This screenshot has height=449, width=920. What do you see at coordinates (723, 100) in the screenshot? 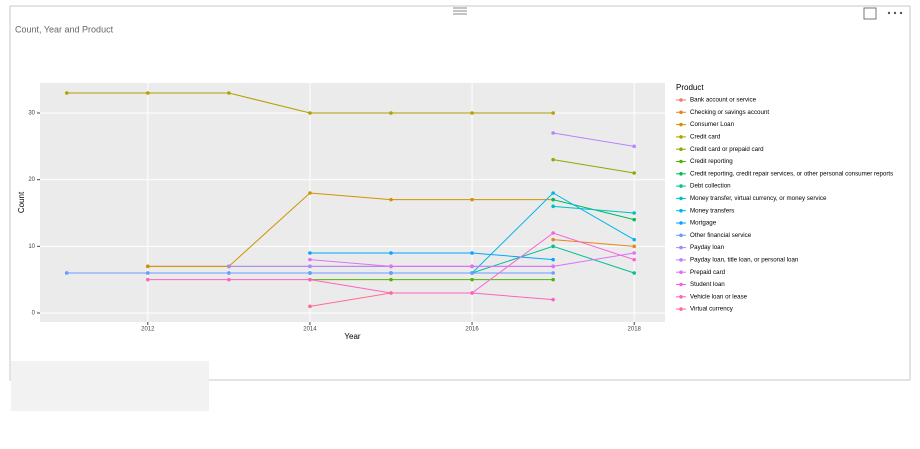
I see `legend-label: Bank account or service` at bounding box center [723, 100].